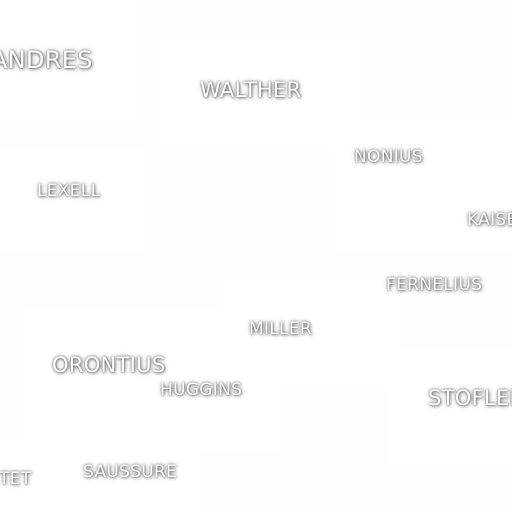 This screenshot has height=512, width=512. Describe the element at coordinates (69, 191) in the screenshot. I see `crater-label-lexell: LEXELL` at that location.